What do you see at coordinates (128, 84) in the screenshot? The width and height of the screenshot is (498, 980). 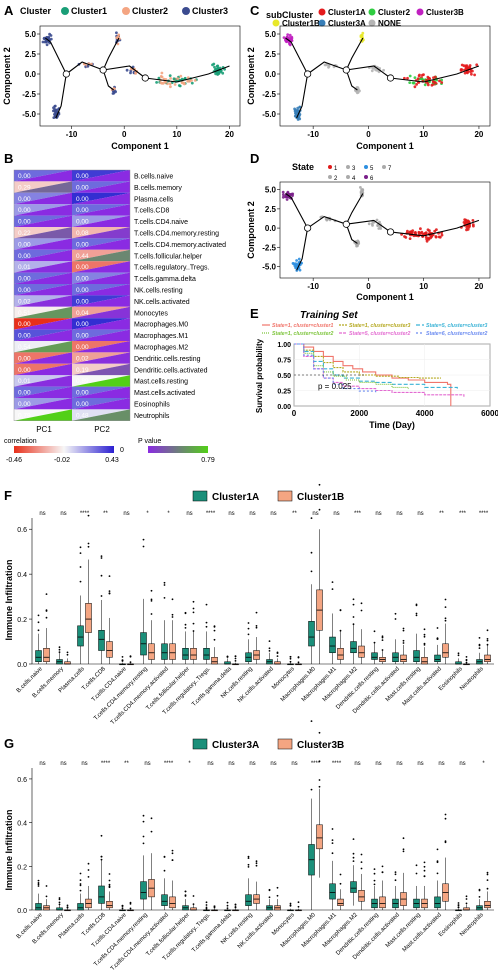 I see `panel-a-axes: -10 0 10 20 5.0 2.5 0.0 -2.5 -5.0` at bounding box center [128, 84].